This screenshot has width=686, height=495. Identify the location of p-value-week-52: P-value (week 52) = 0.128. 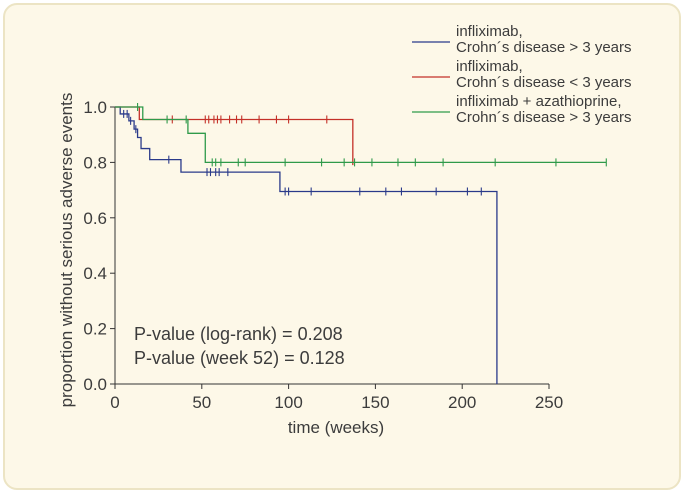
(239, 358).